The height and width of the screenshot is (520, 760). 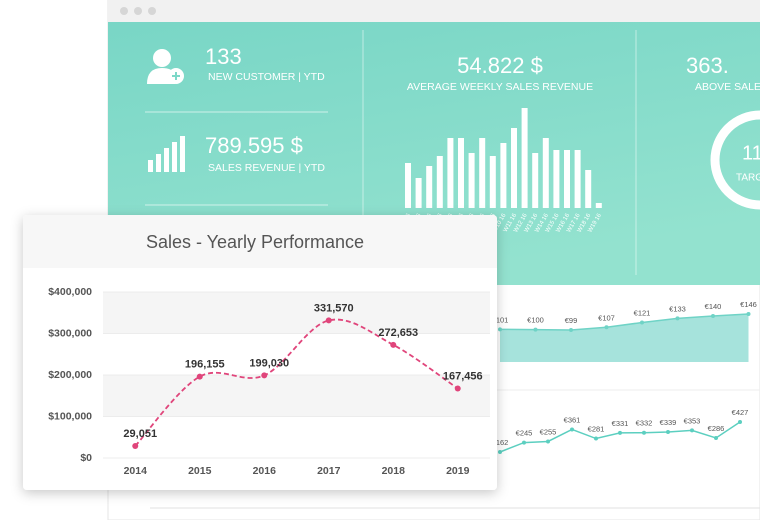 What do you see at coordinates (535, 320) in the screenshot?
I see `data-label: €100` at bounding box center [535, 320].